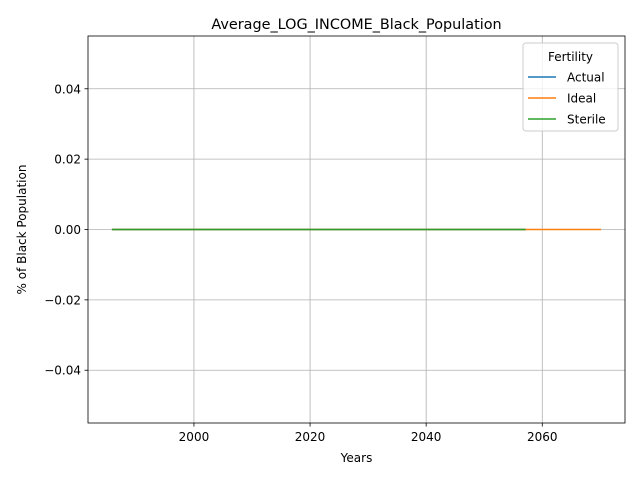 The width and height of the screenshot is (640, 480). Describe the element at coordinates (570, 57) in the screenshot. I see `legend-title: Fertility` at that location.